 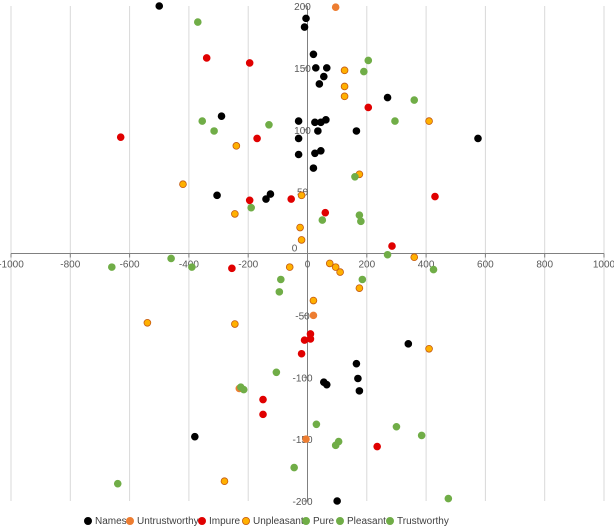 I want to click on x-tick-label: 800, so click(x=544, y=265).